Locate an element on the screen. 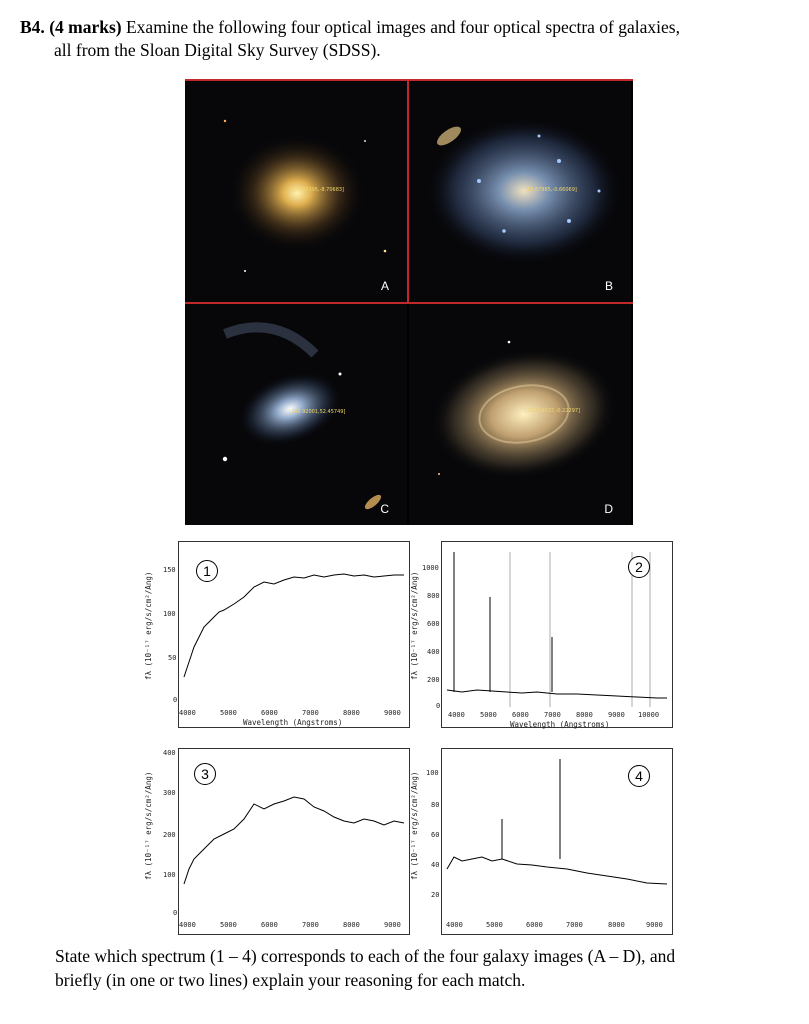 This screenshot has width=809, height=1024. image-letter-a: A is located at coordinates (384, 286).